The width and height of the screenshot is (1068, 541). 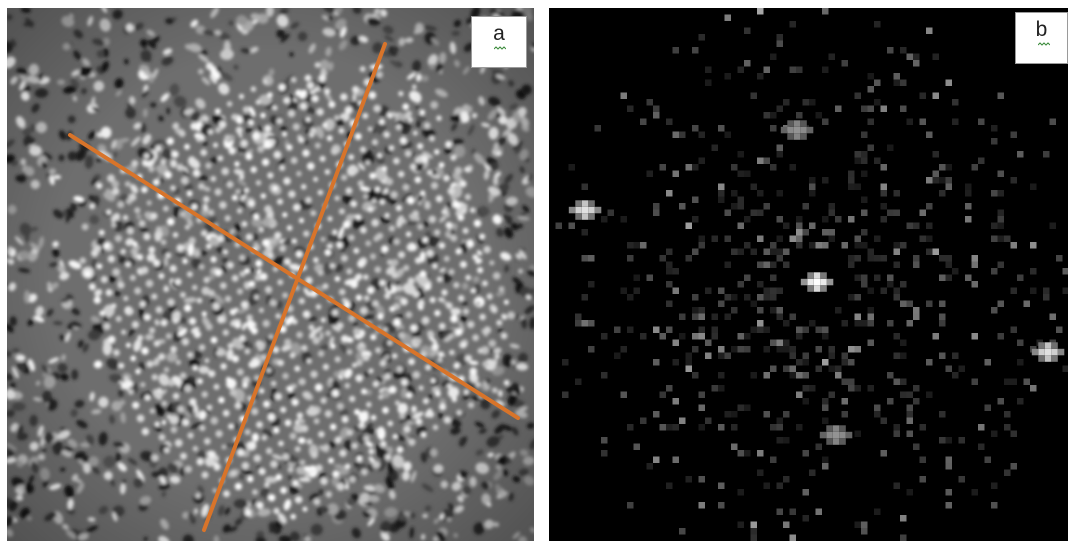 I want to click on panel-label-a-text: a, so click(x=499, y=33).